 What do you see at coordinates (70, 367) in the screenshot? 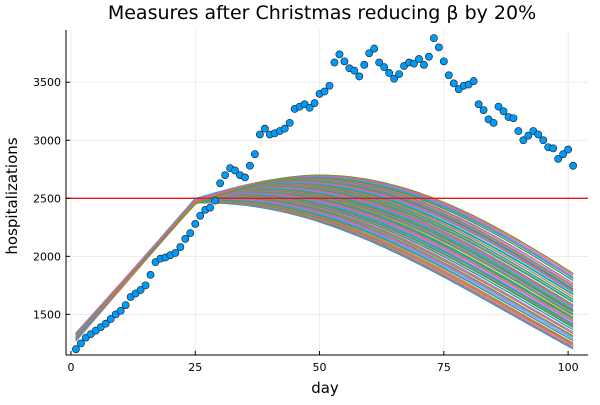
I see `x-tick-label: 0` at bounding box center [70, 367].